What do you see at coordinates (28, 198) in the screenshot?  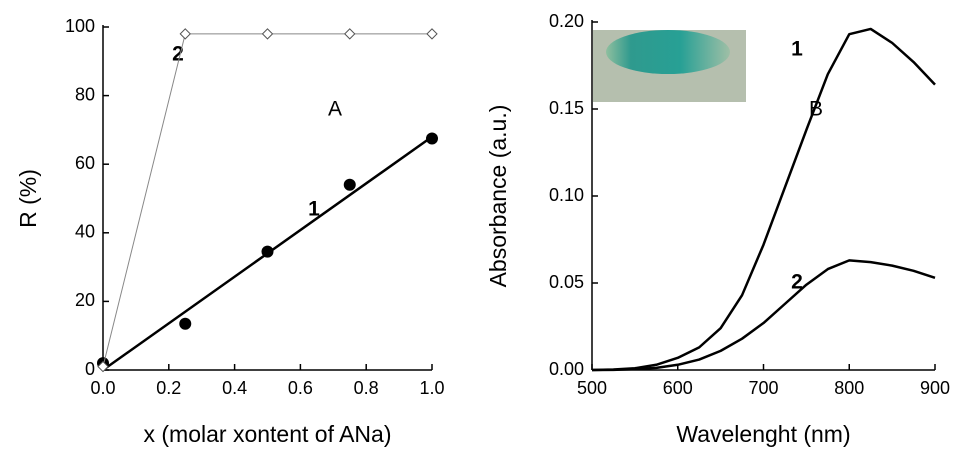 I see `y-axis-title: R (%)` at bounding box center [28, 198].